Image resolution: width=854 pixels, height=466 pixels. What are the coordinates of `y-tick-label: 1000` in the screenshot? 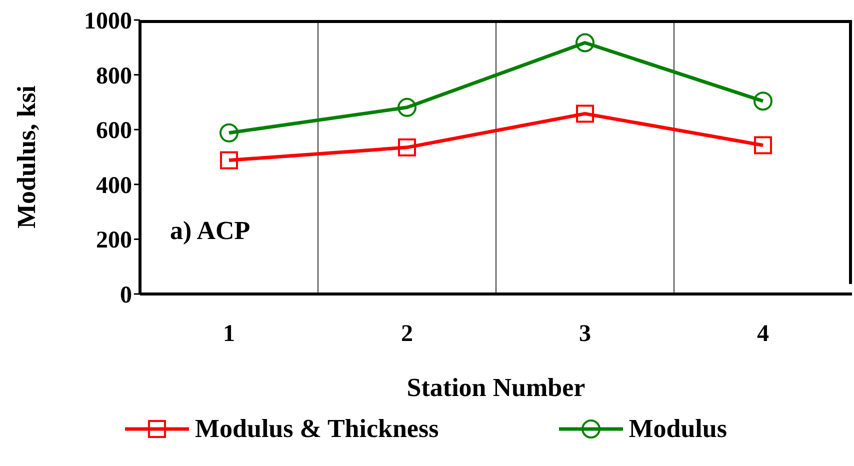 It's located at (108, 21).